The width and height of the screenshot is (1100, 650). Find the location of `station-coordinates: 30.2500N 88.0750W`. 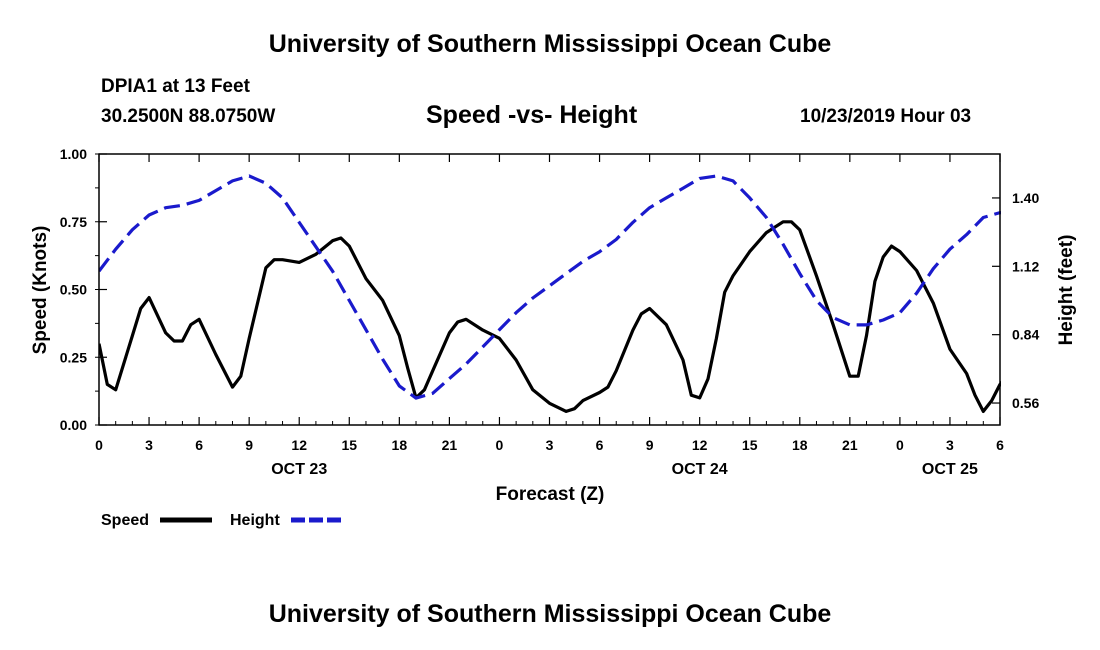

station-coordinates: 30.2500N 88.0750W is located at coordinates (188, 116).